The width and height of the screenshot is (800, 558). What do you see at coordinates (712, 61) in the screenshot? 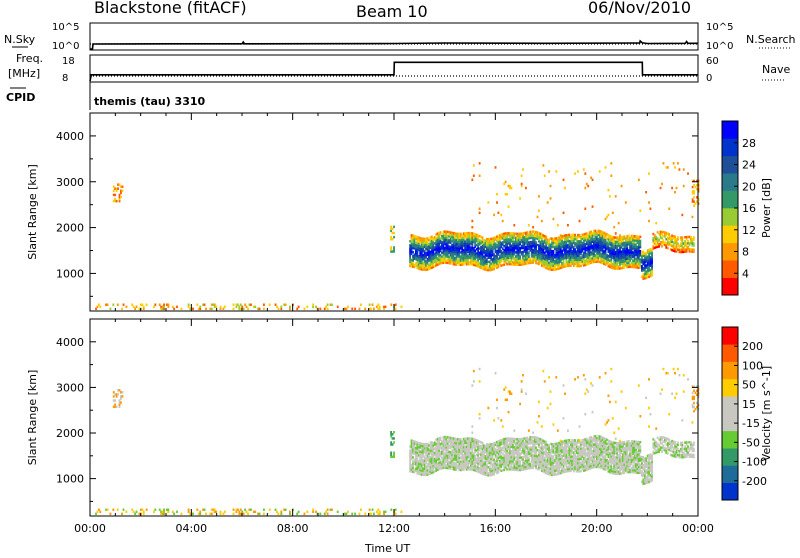
I see `nave-hi-tick: 60` at bounding box center [712, 61].